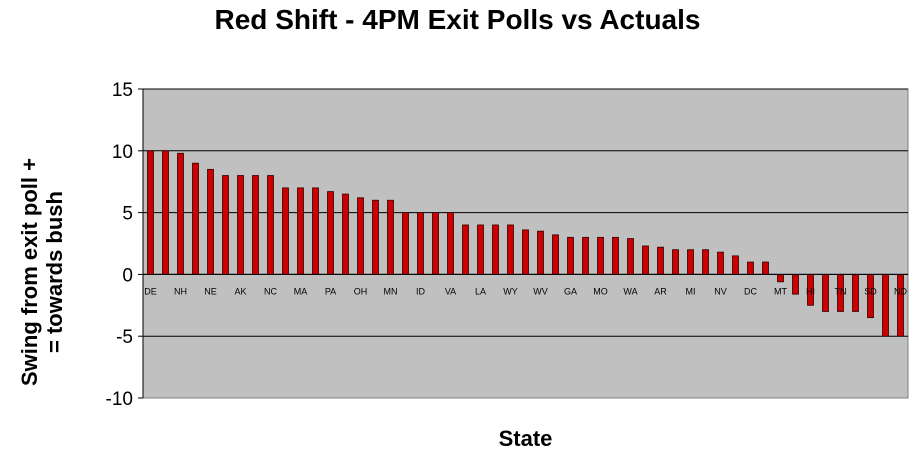 The image size is (915, 465). I want to click on category-label: ND, so click(900, 291).